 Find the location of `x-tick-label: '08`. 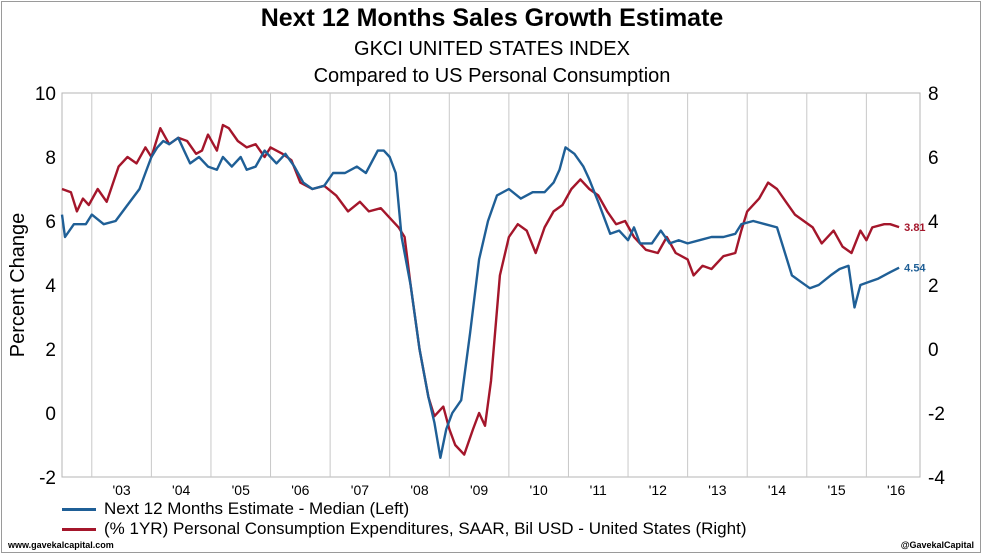

x-tick-label: '08 is located at coordinates (419, 490).